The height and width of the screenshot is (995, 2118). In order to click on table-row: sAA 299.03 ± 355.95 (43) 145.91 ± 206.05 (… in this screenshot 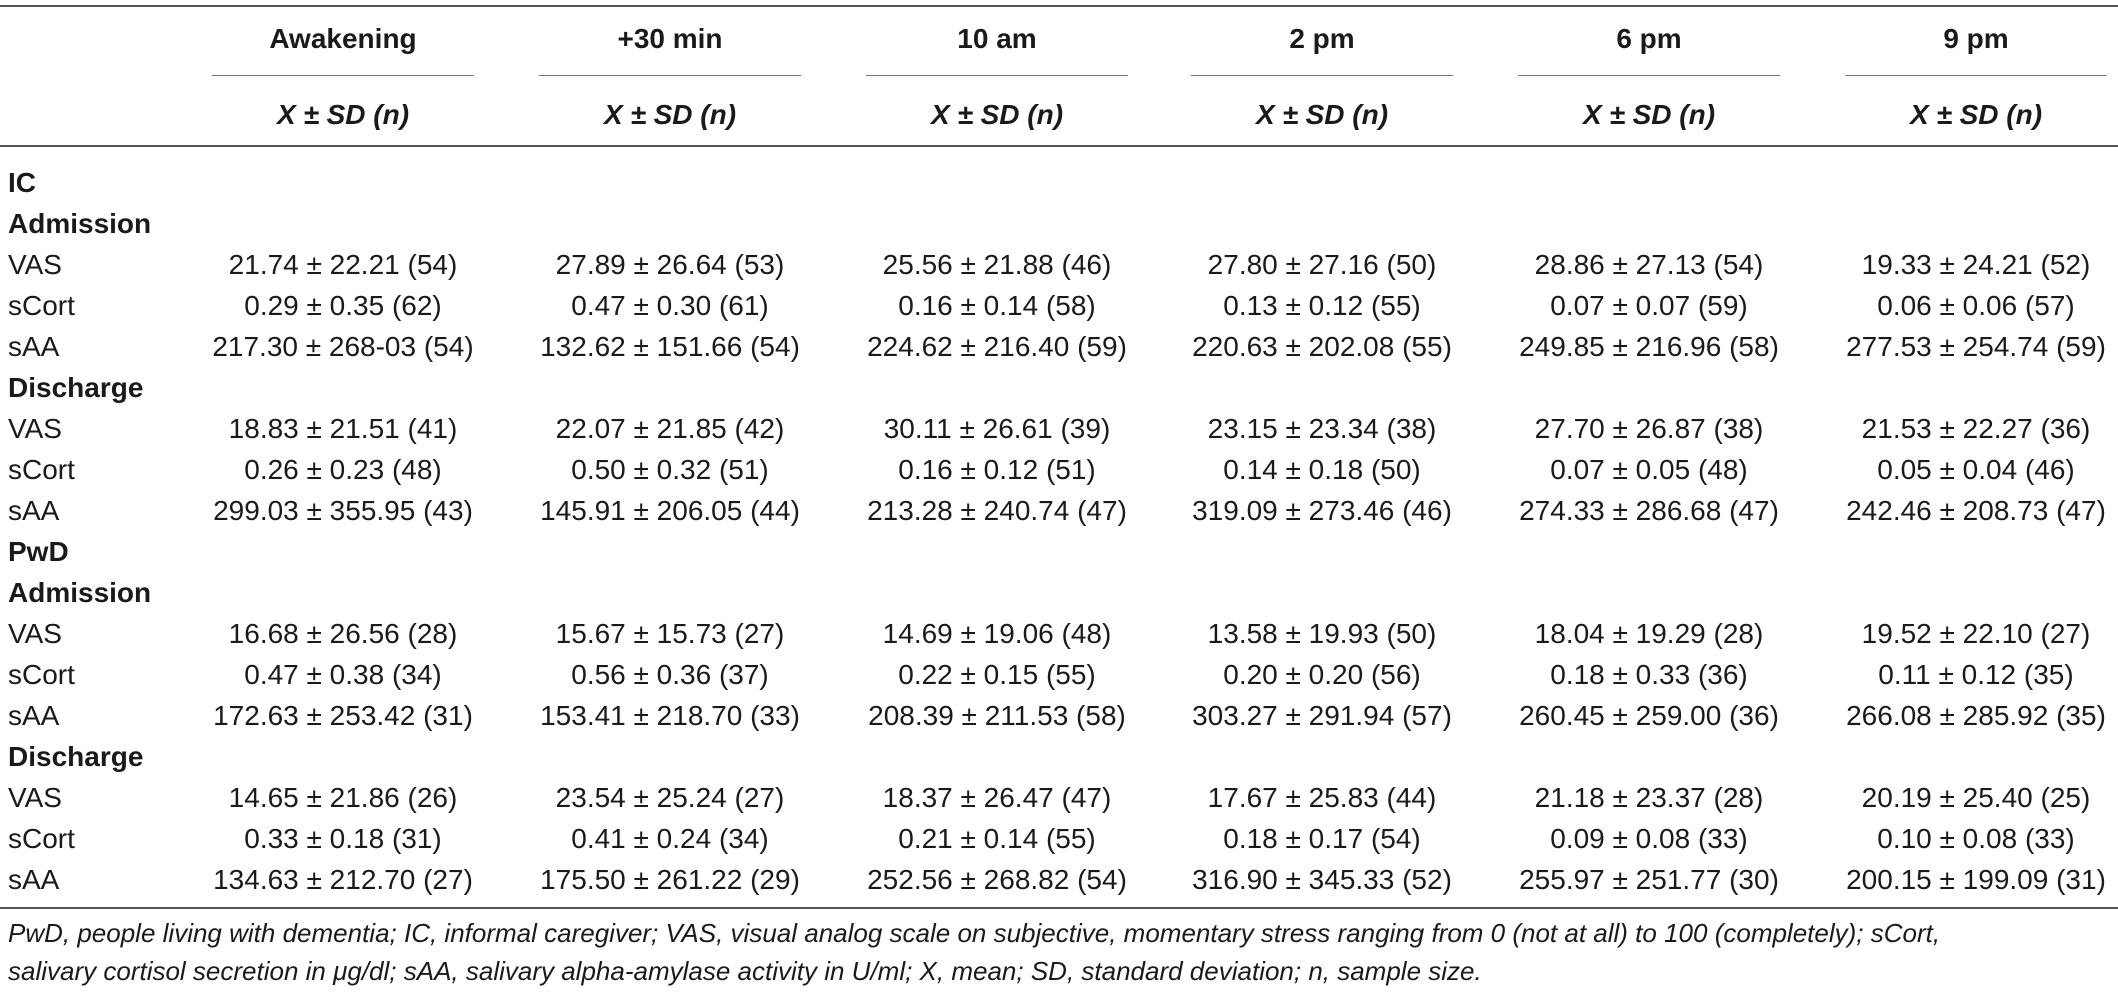, I will do `click(1059, 510)`.